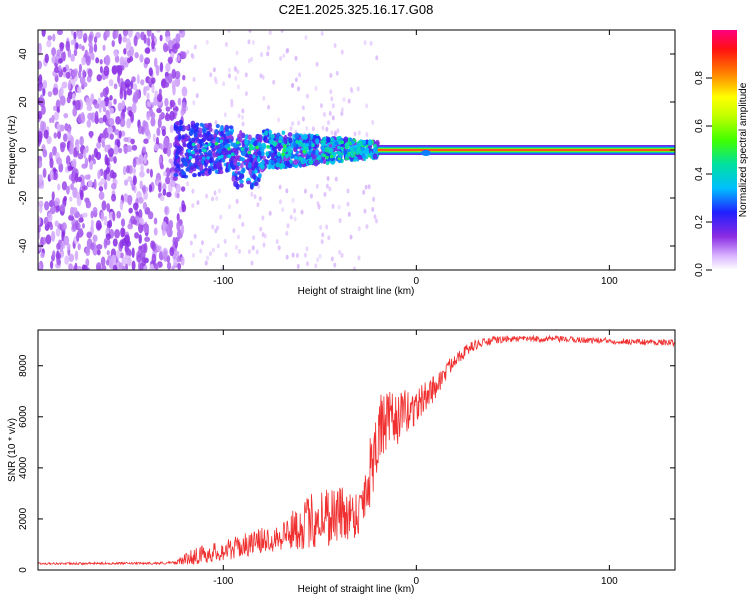  What do you see at coordinates (356, 589) in the screenshot?
I see `snr-x-label: Height of straight line (km)` at bounding box center [356, 589].